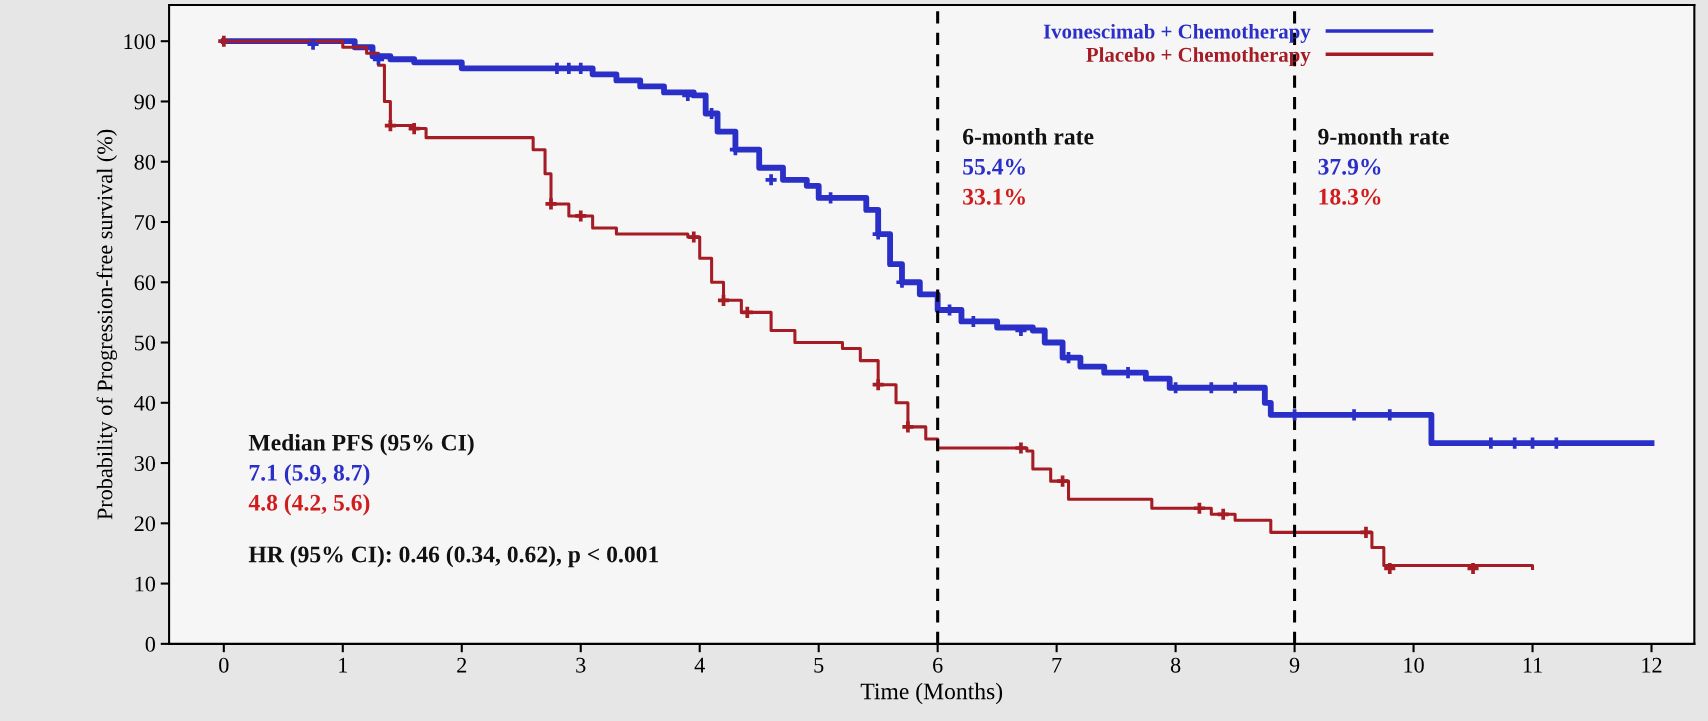  I want to click on x-tick-label: 11, so click(1532, 665).